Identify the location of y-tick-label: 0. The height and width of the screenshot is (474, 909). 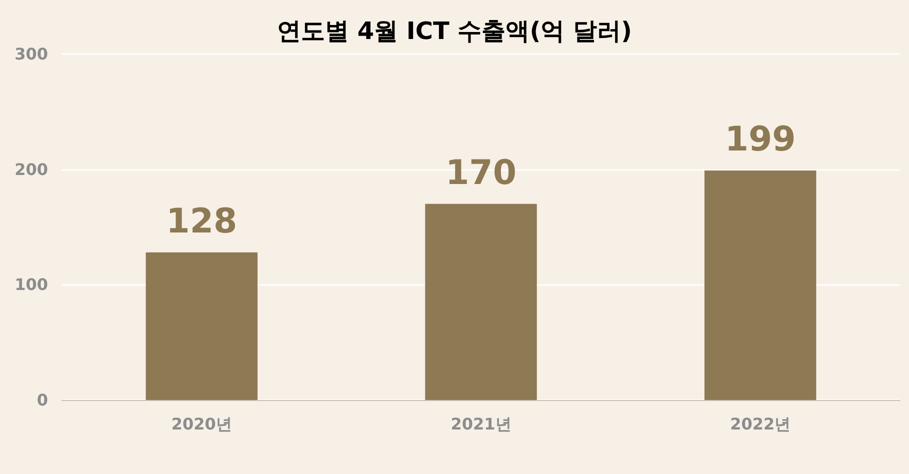
(42, 400).